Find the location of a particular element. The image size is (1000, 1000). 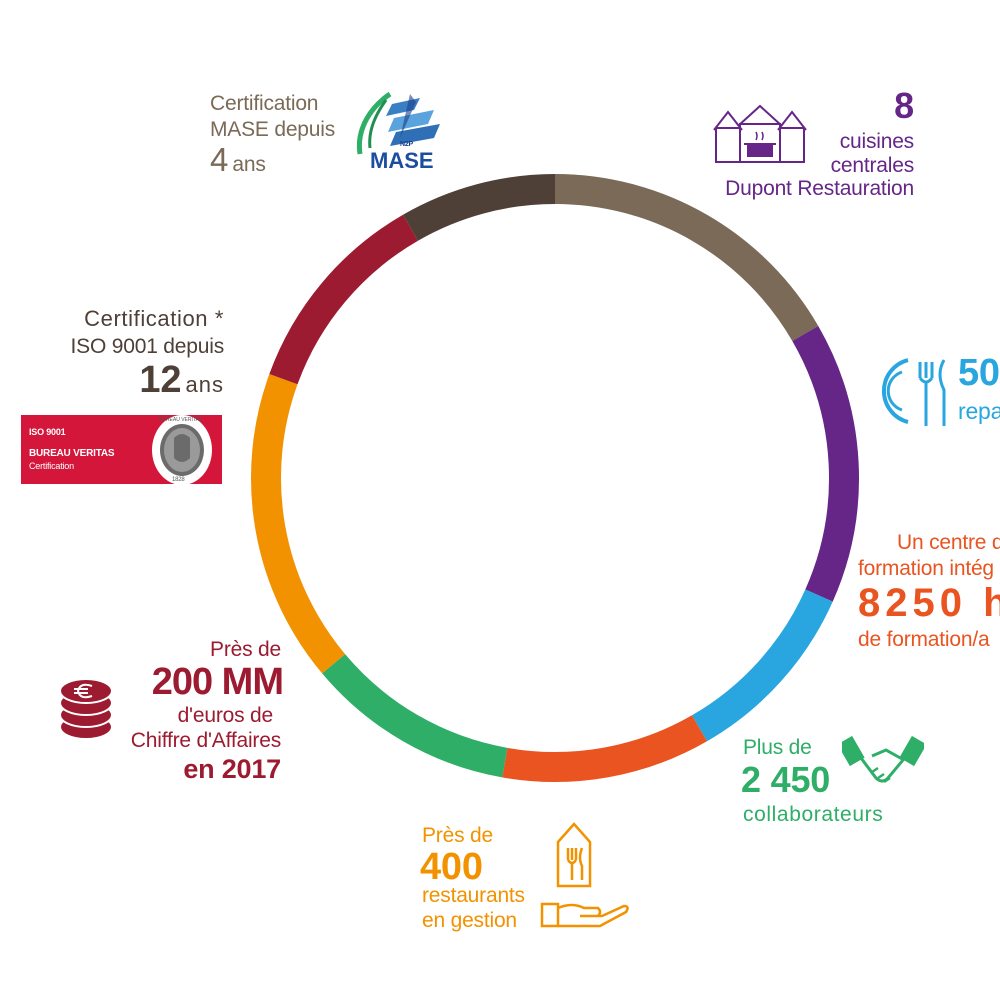

seal-top: BUREAU VERITAS is located at coordinates (181, 420).